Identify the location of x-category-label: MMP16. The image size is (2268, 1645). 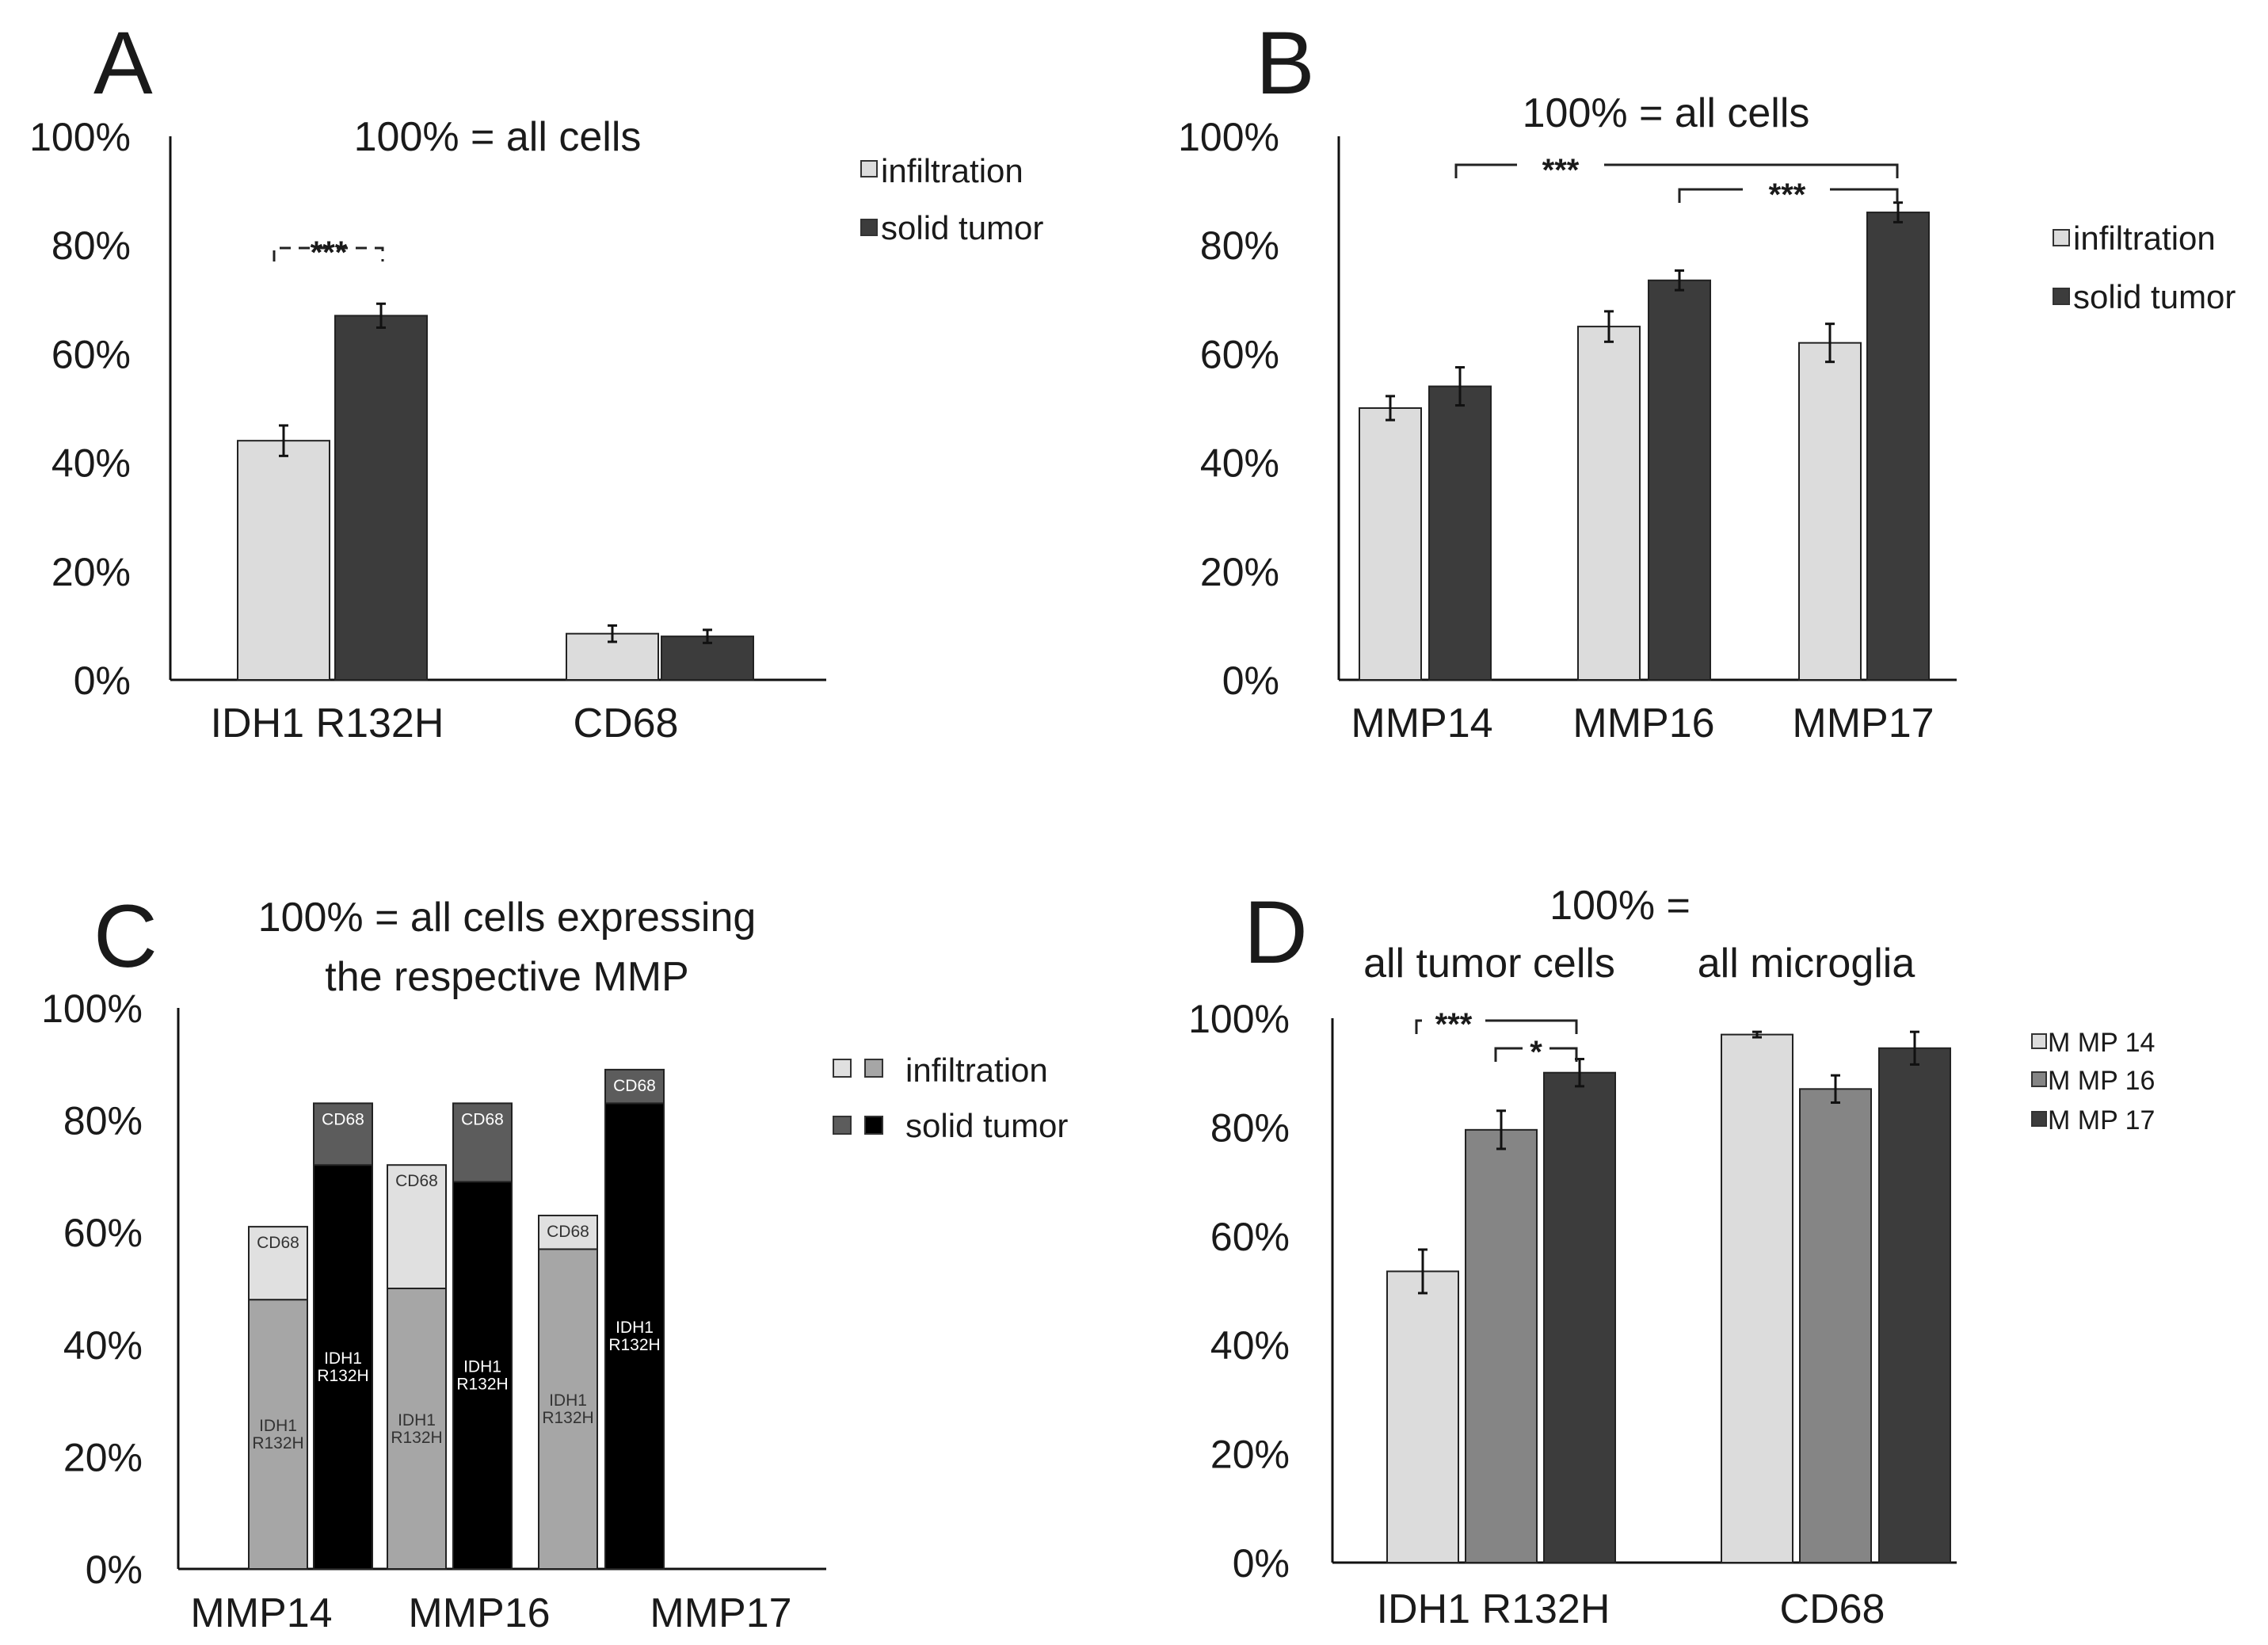
(479, 1613).